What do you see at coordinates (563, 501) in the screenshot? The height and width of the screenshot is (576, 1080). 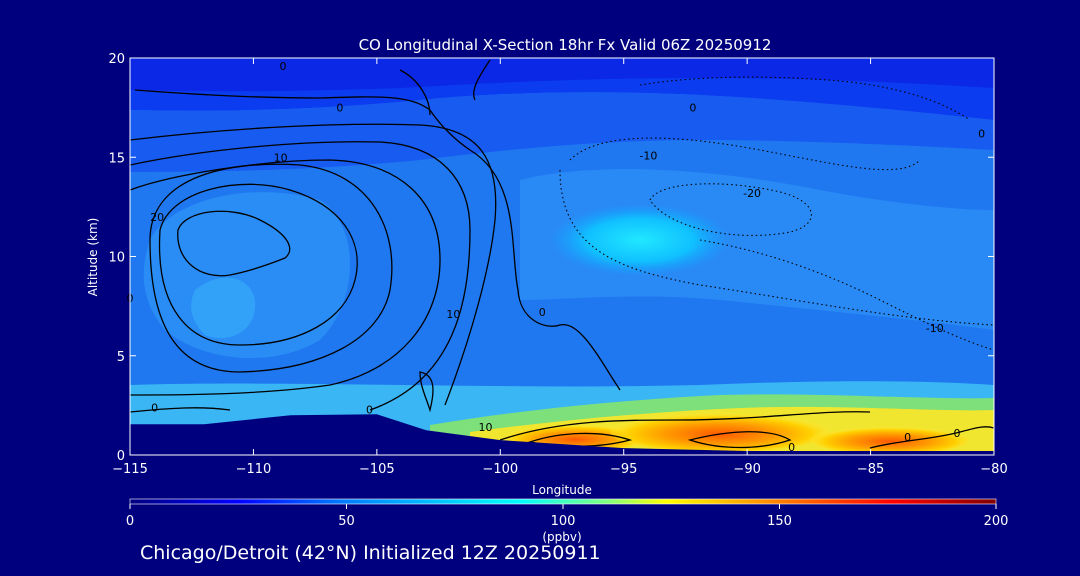 I see `colorbar-ramp` at bounding box center [563, 501].